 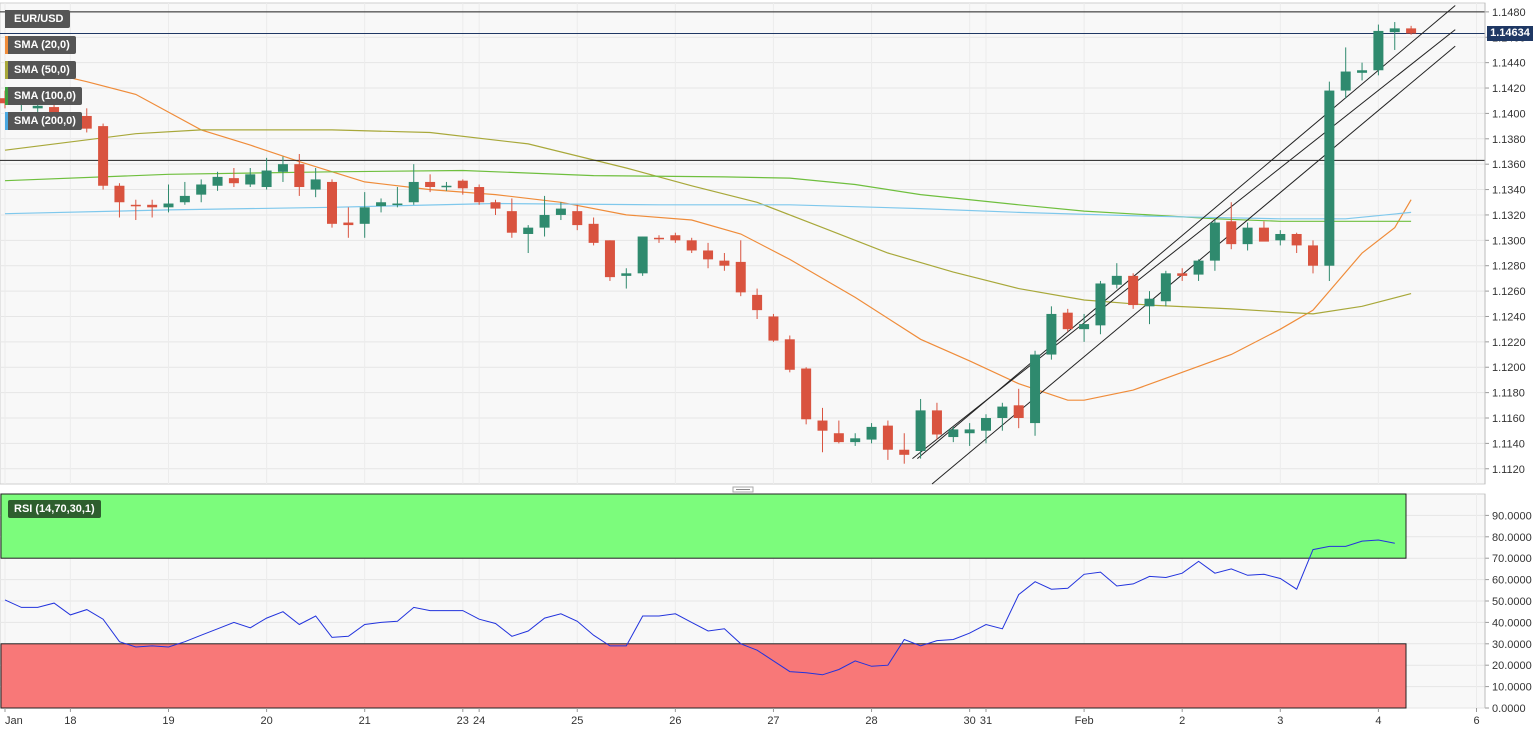 What do you see at coordinates (1509, 165) in the screenshot?
I see `price-tick-label: 1.1360` at bounding box center [1509, 165].